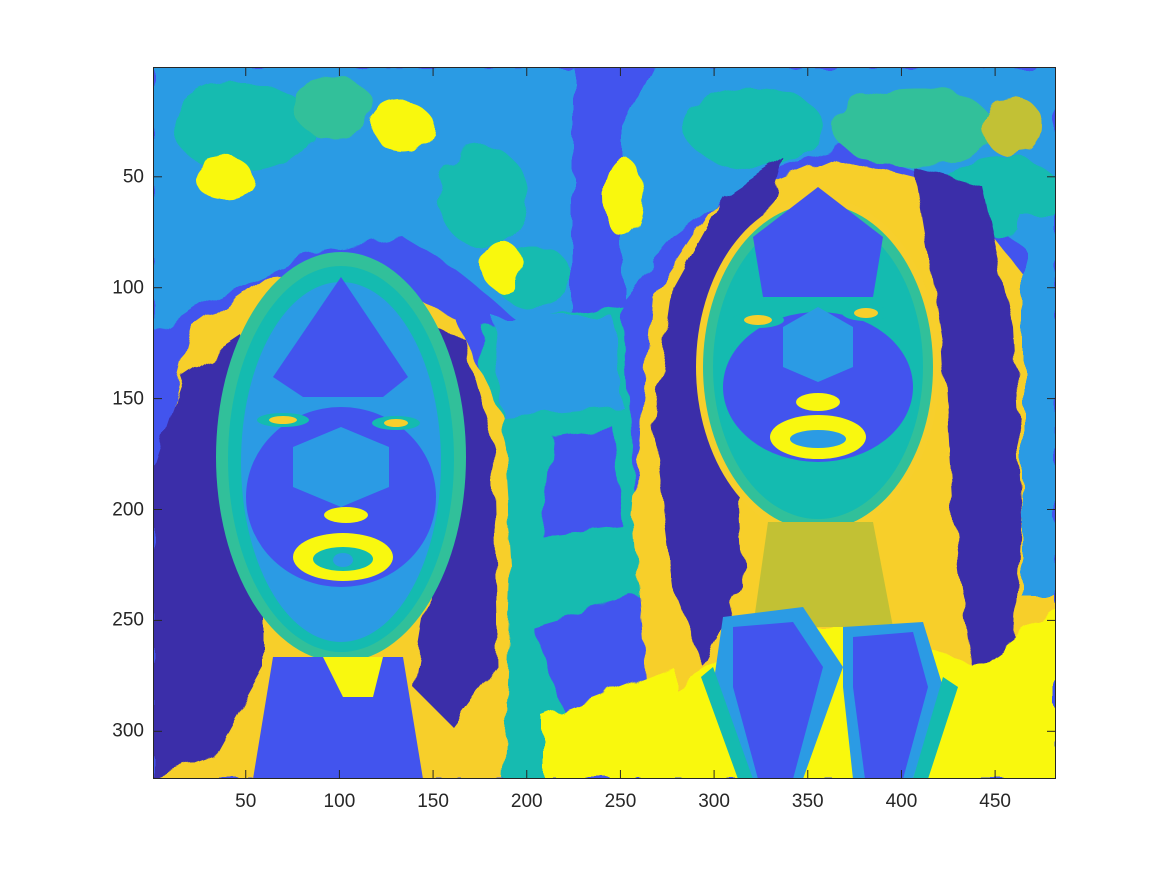 The height and width of the screenshot is (875, 1167). What do you see at coordinates (128, 731) in the screenshot?
I see `ytick-label: 300` at bounding box center [128, 731].